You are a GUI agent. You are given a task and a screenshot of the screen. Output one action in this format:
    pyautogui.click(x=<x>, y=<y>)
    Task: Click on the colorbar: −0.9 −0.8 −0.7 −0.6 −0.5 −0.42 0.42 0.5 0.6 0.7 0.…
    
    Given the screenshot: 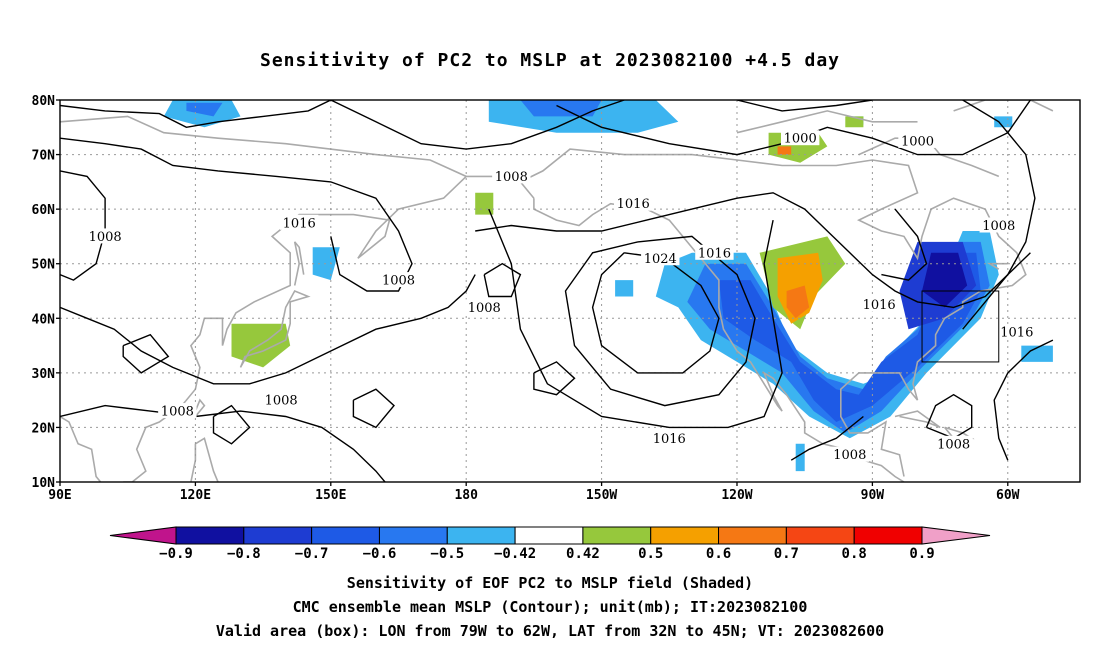 What is the action you would take?
    pyautogui.click(x=550, y=544)
    